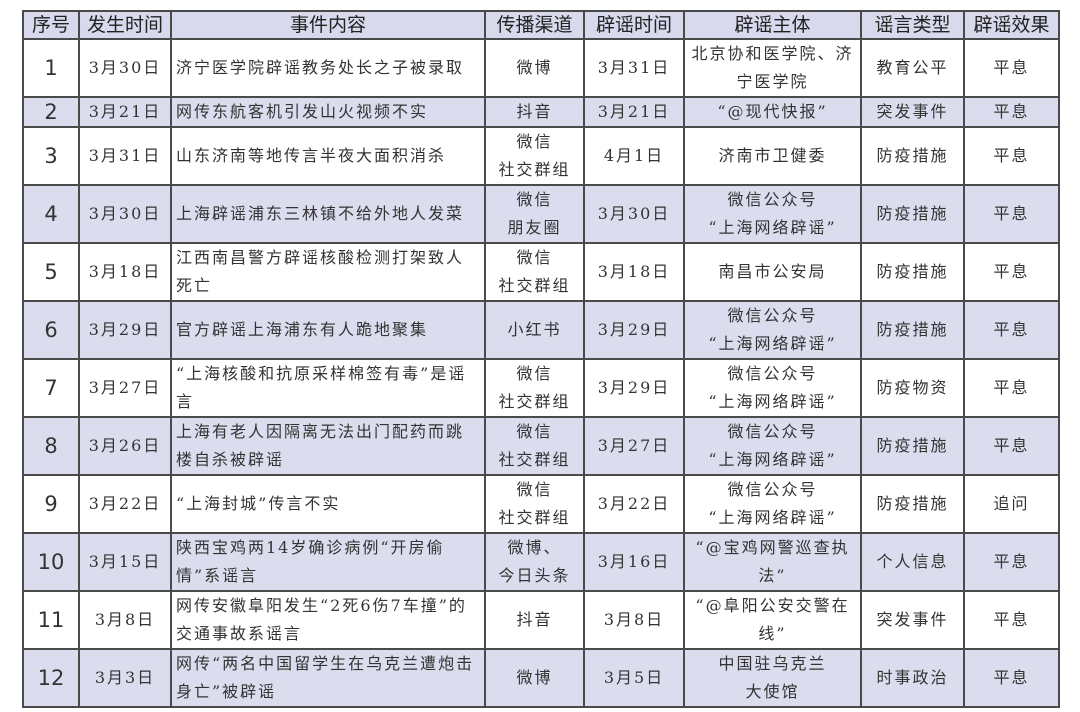  What do you see at coordinates (912, 562) in the screenshot?
I see `cell-type: 个人信息` at bounding box center [912, 562].